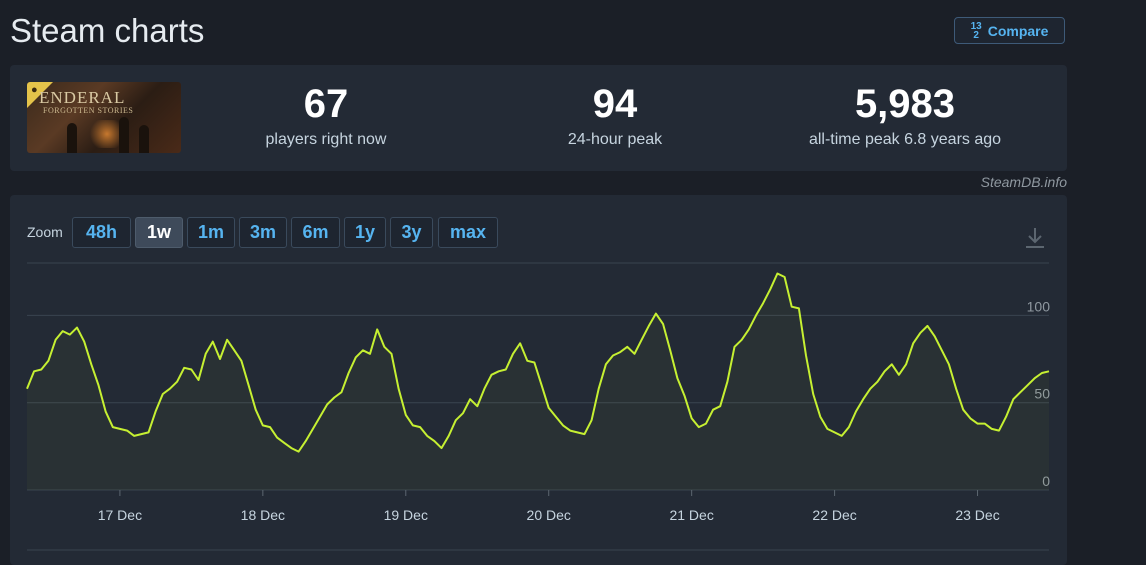 Image resolution: width=1146 pixels, height=565 pixels. Describe the element at coordinates (1046, 481) in the screenshot. I see `y-tick-label: 0` at that location.